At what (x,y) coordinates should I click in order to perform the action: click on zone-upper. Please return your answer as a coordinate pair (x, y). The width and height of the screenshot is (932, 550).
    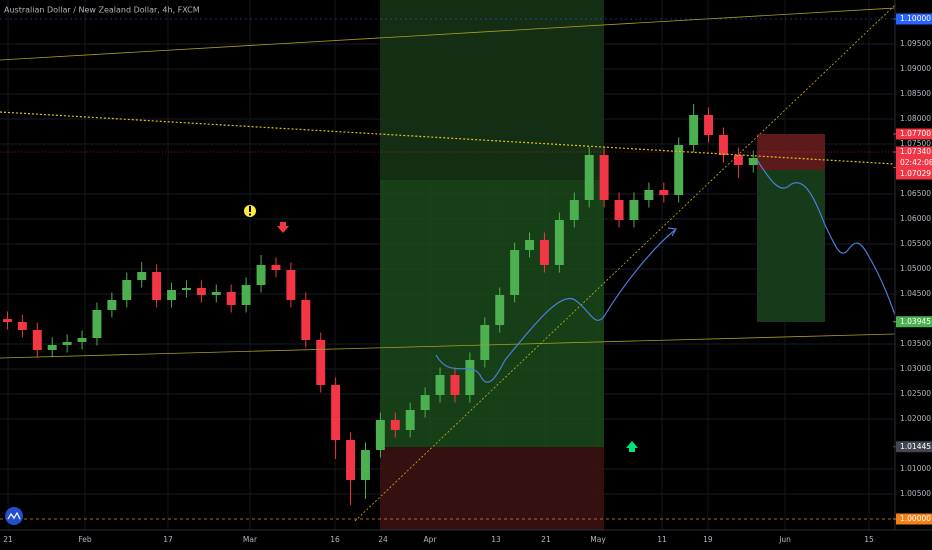
    Looking at the image, I should click on (492, 90).